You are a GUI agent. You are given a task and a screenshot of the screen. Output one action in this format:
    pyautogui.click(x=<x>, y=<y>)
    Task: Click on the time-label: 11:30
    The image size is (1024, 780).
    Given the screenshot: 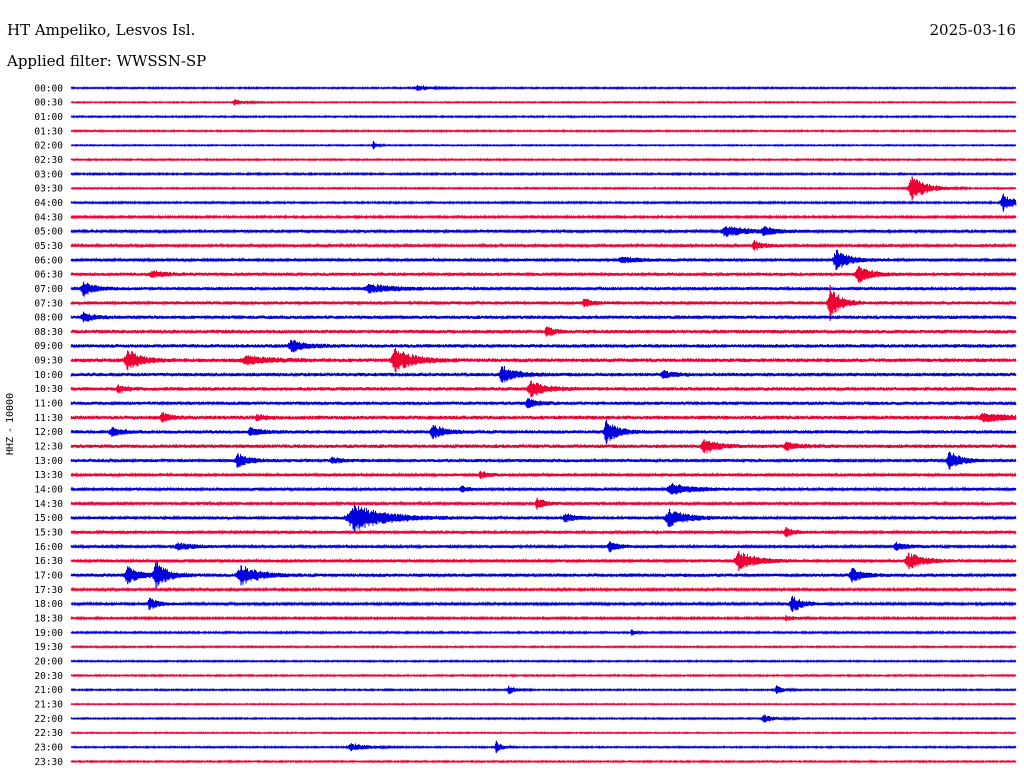 What is the action you would take?
    pyautogui.click(x=48, y=418)
    